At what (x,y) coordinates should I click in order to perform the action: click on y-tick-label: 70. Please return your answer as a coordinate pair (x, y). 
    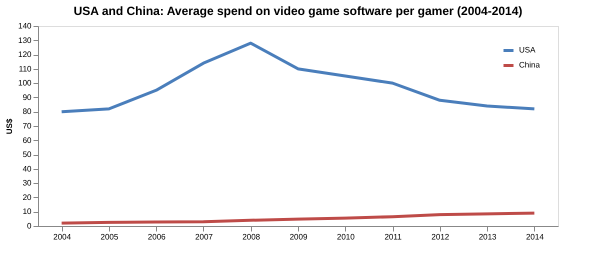
    Looking at the image, I should click on (27, 126).